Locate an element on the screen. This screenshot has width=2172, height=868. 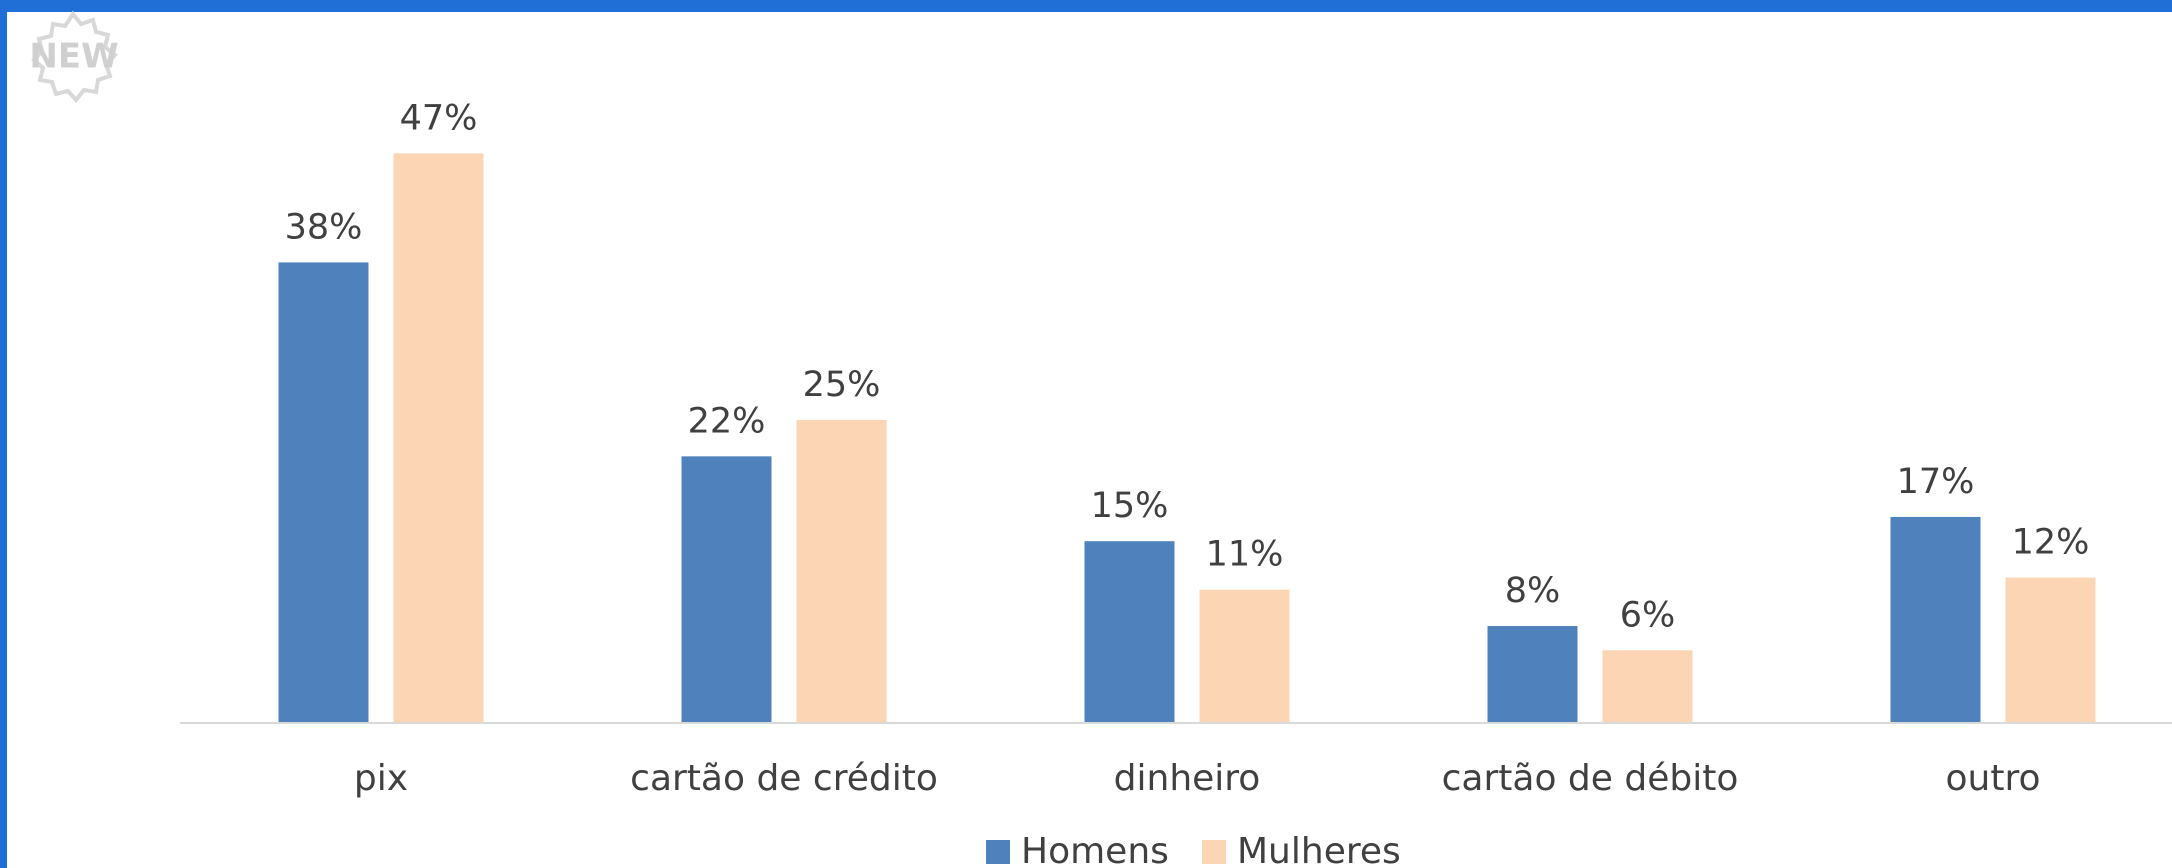
x-tick-label: outro is located at coordinates (1993, 778).